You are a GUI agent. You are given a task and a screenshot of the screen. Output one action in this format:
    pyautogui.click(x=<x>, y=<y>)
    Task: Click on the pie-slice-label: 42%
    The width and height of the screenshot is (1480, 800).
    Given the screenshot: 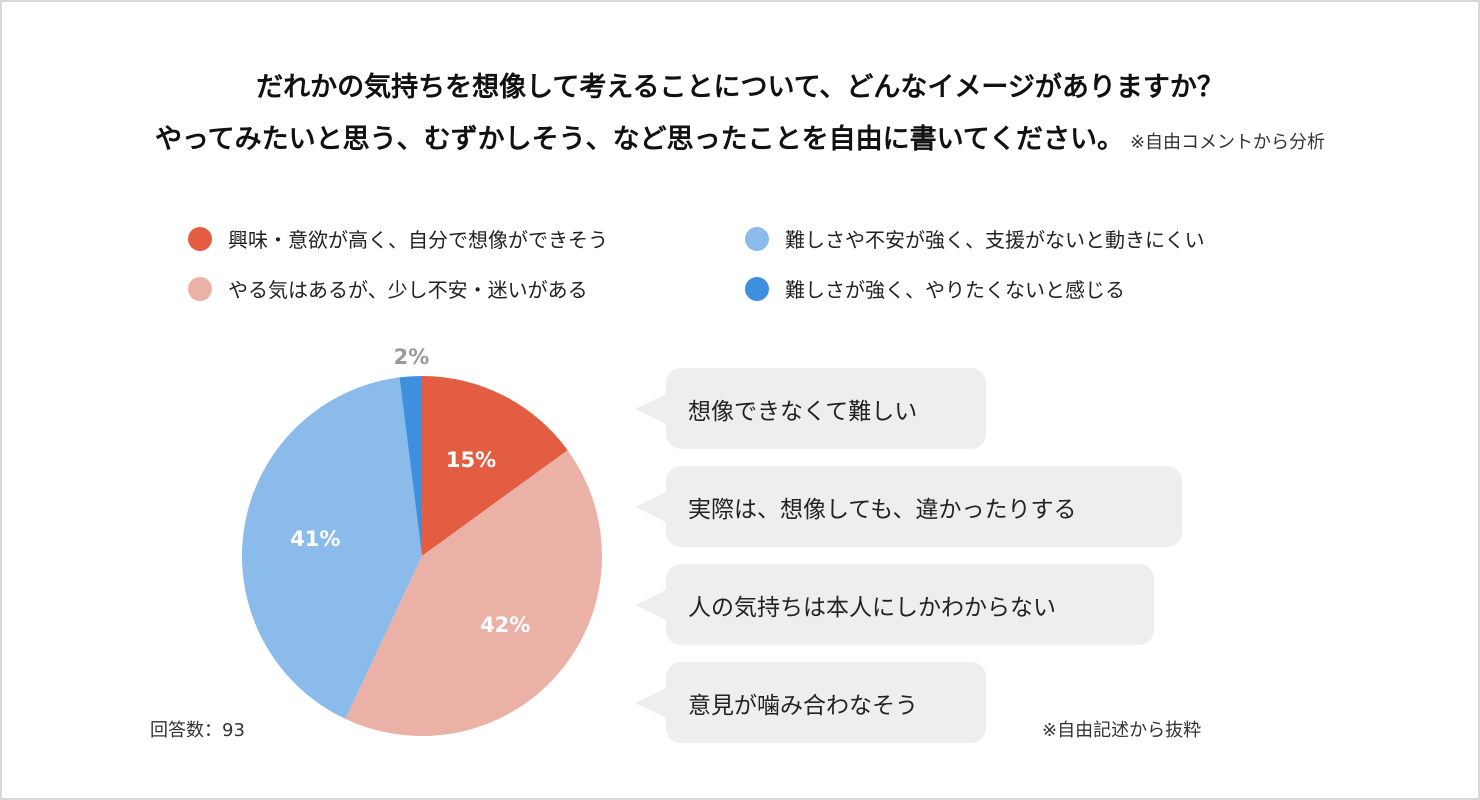 What is the action you would take?
    pyautogui.click(x=505, y=624)
    